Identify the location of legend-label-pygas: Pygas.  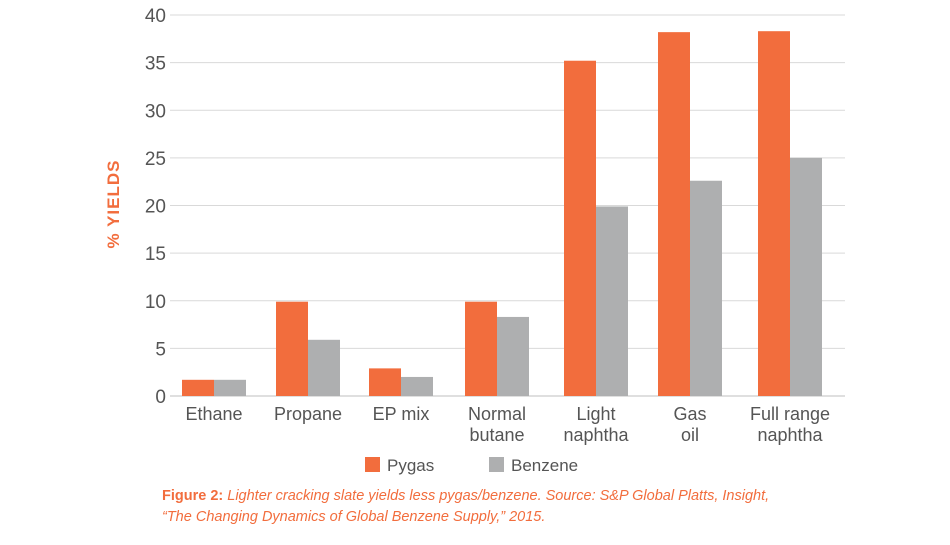
(410, 465).